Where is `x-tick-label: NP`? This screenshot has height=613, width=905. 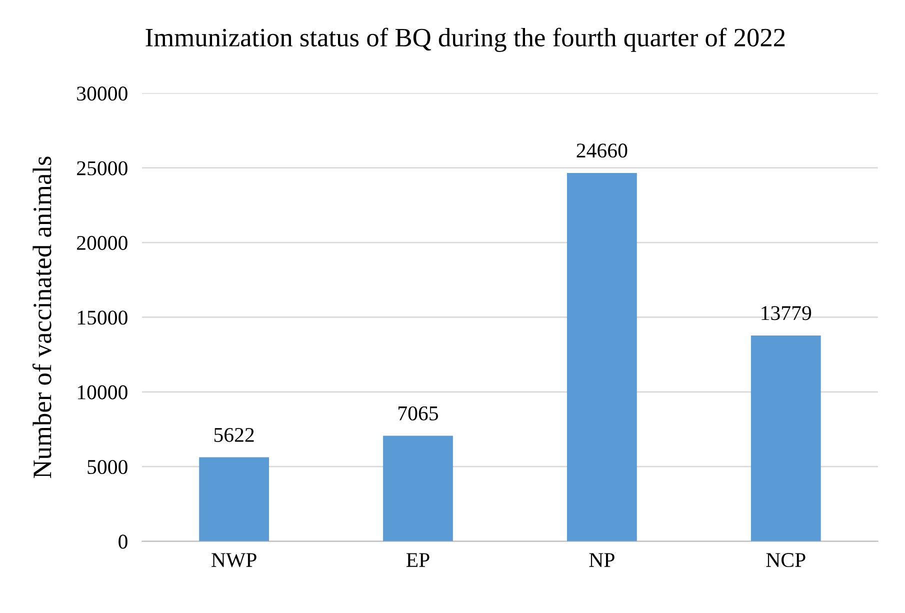 x-tick-label: NP is located at coordinates (601, 560).